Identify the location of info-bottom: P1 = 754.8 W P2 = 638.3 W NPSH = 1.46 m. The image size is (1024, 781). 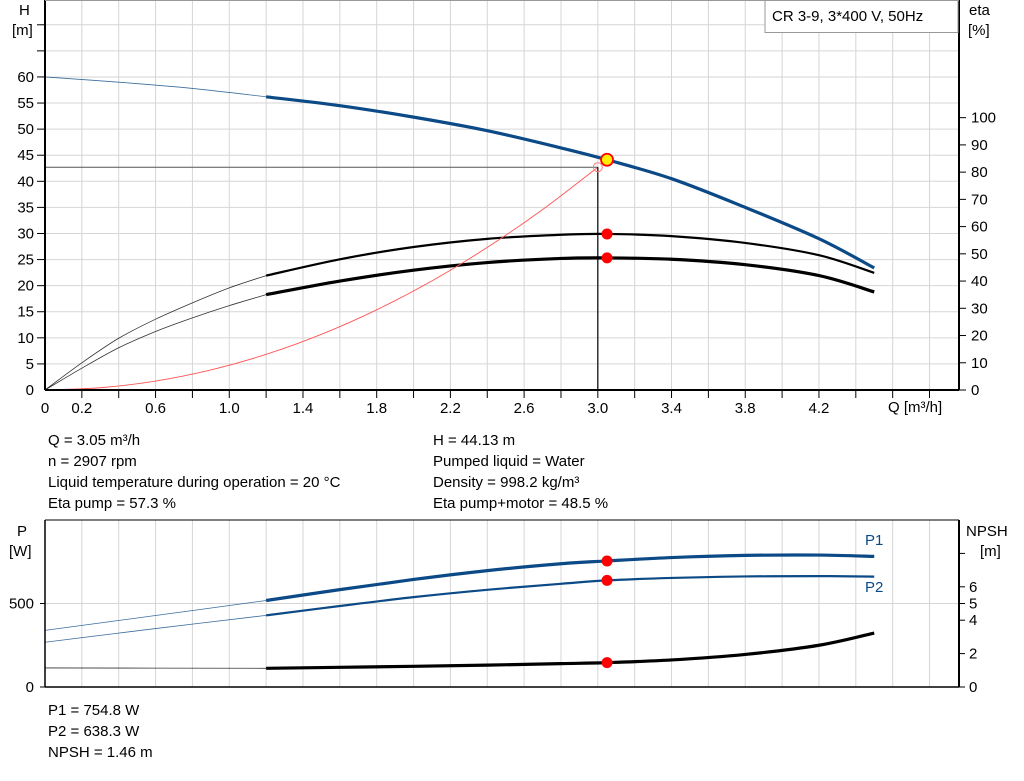
(100, 731).